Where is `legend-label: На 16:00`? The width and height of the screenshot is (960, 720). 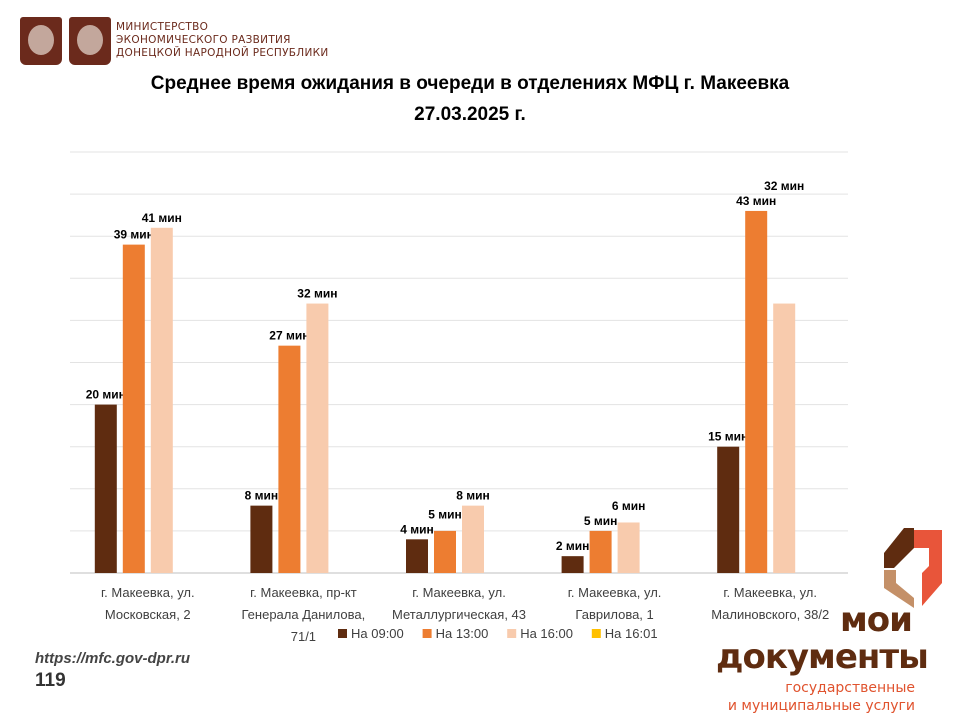 legend-label: На 16:00 is located at coordinates (546, 633).